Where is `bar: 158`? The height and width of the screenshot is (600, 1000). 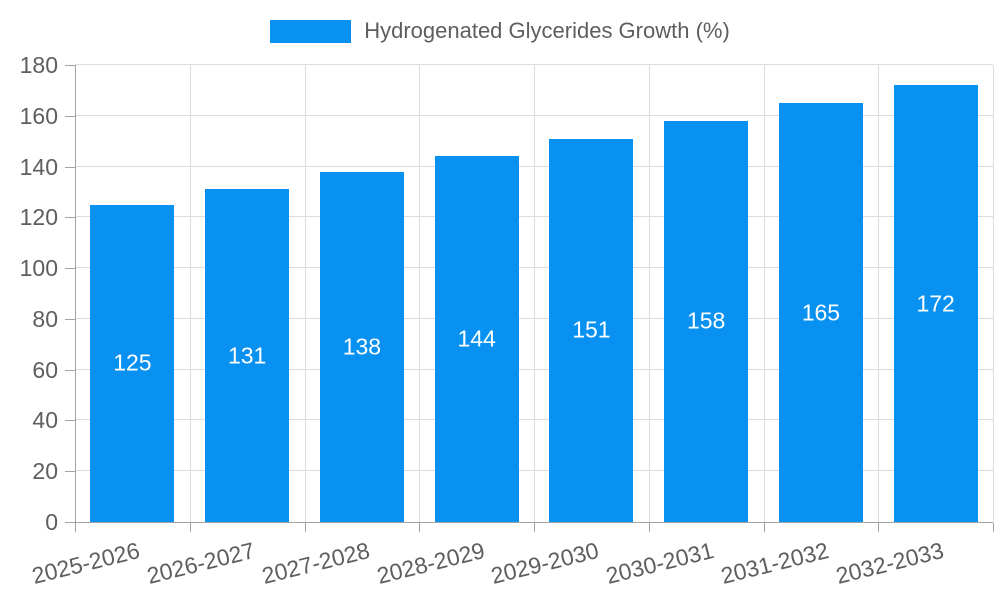
bar: 158 is located at coordinates (706, 321).